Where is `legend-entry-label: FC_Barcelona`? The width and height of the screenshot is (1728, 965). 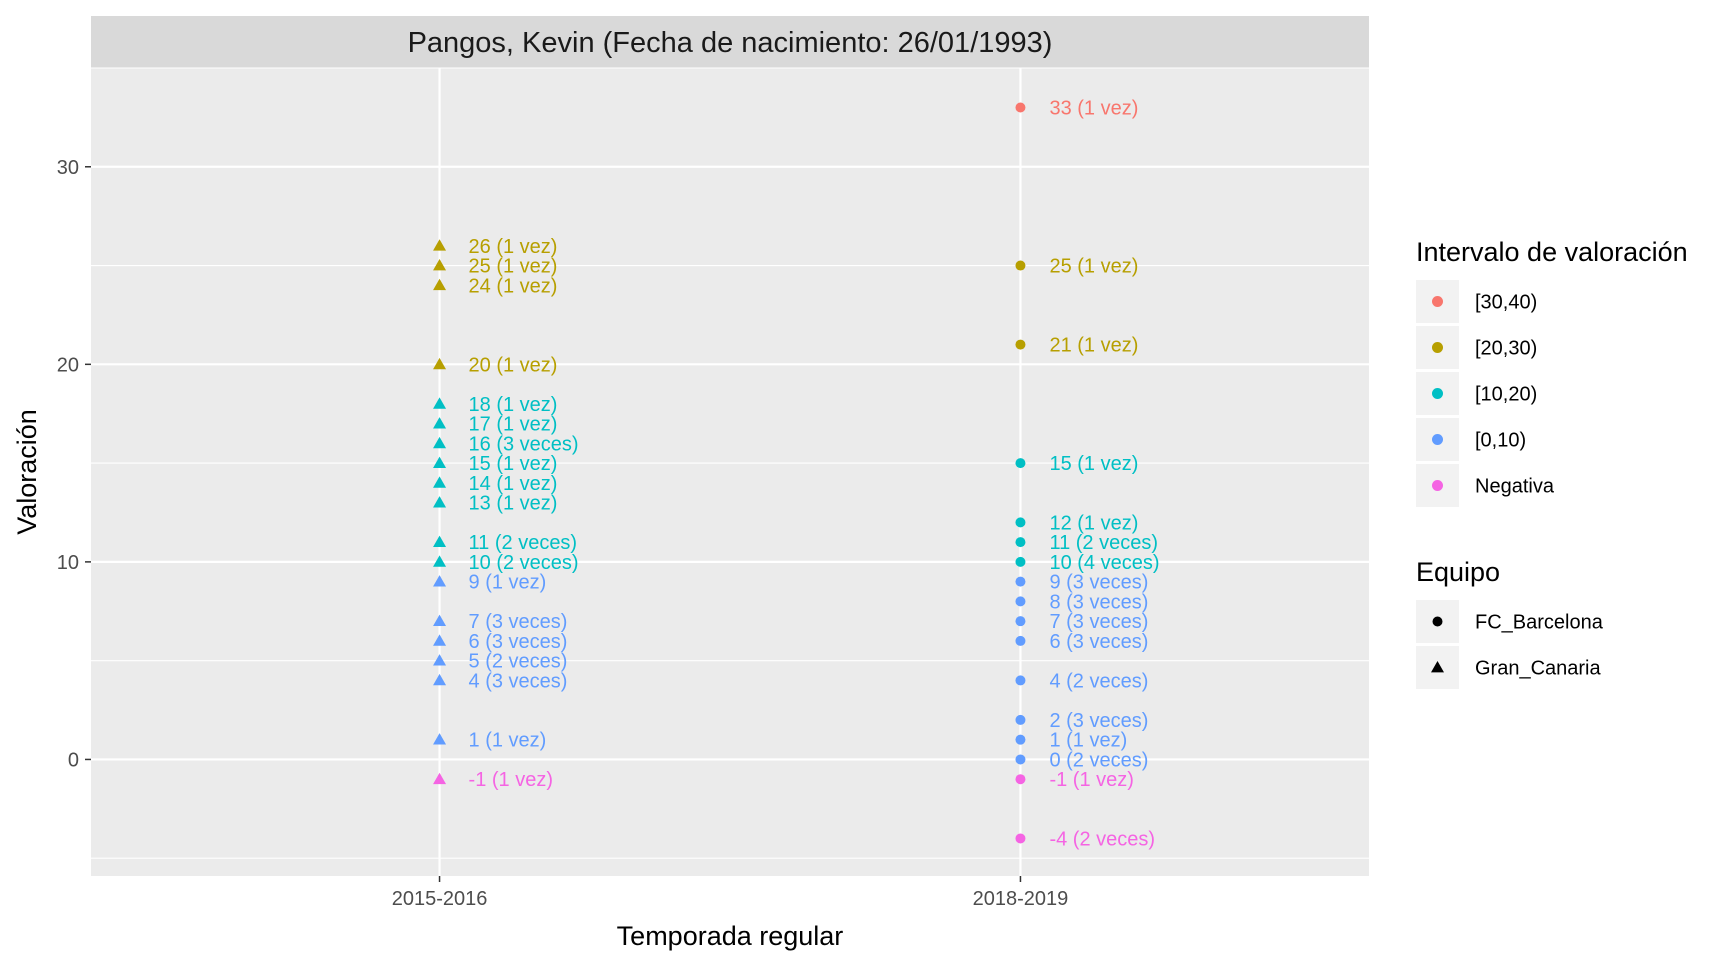 legend-entry-label: FC_Barcelona is located at coordinates (1539, 623).